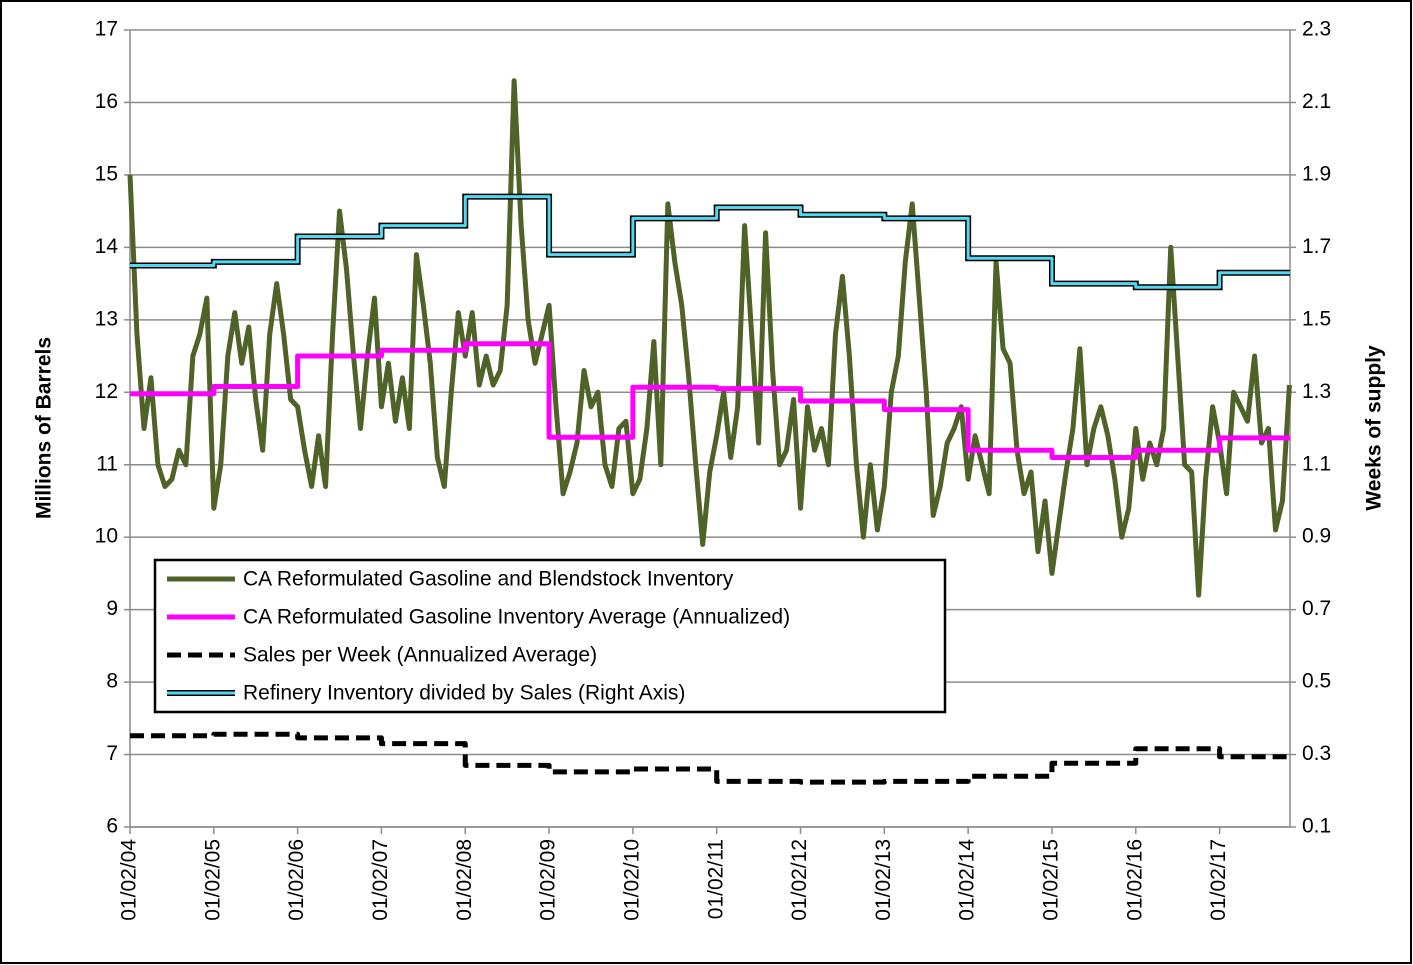  I want to click on y2-axis-title: Weeks of supply, so click(1374, 428).